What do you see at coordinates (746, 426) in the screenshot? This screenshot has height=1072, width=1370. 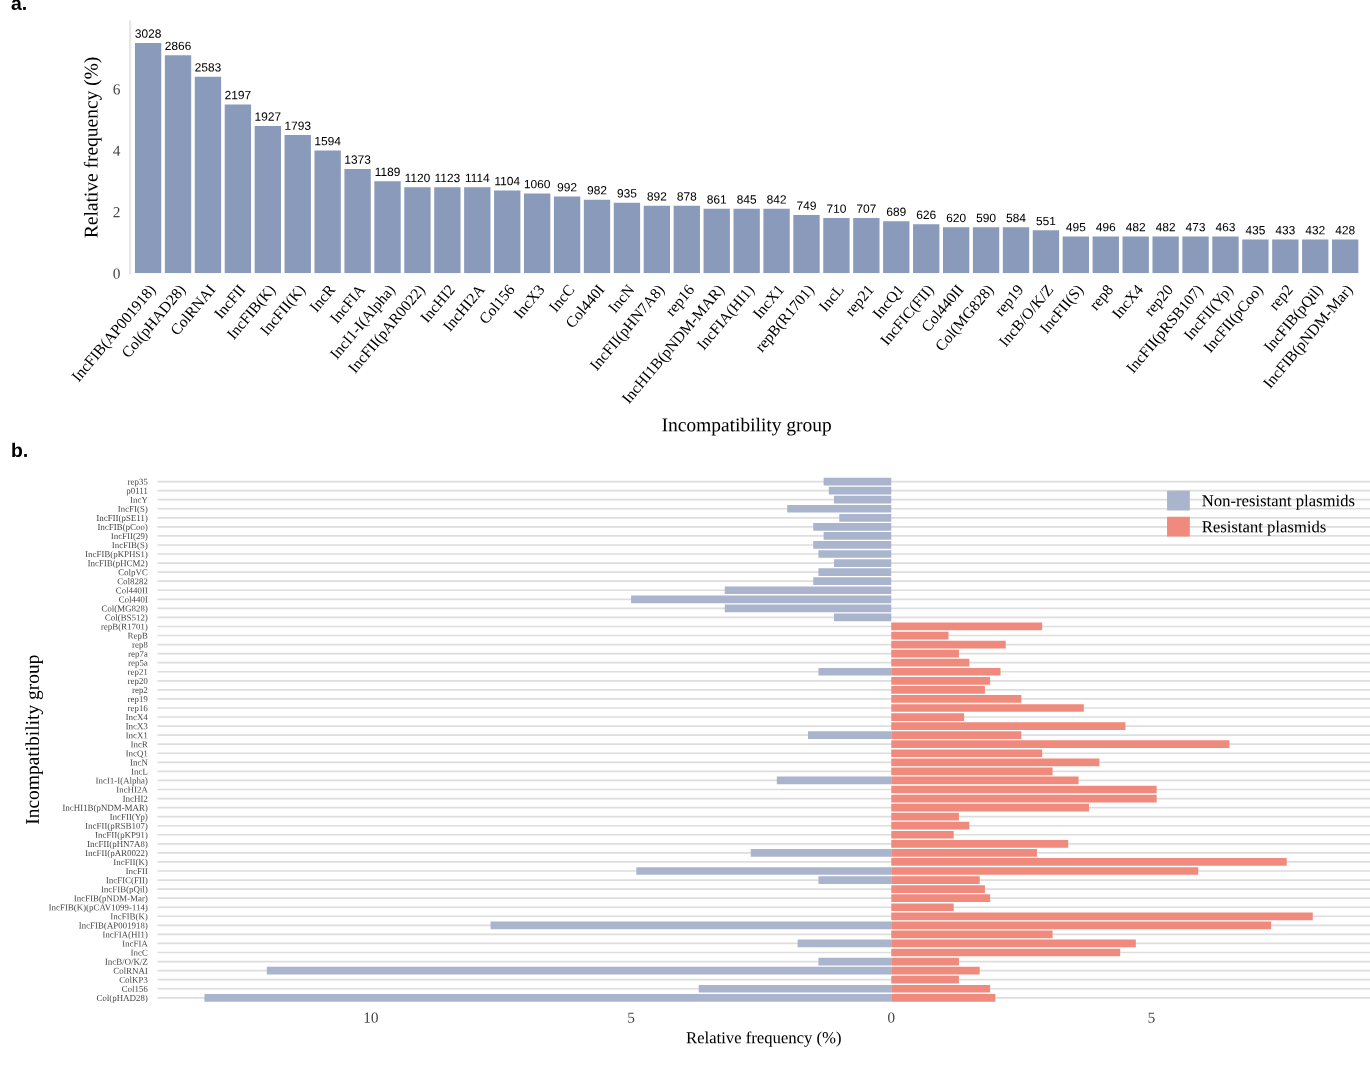 I see `x-axis-title: Incompatibility group` at bounding box center [746, 426].